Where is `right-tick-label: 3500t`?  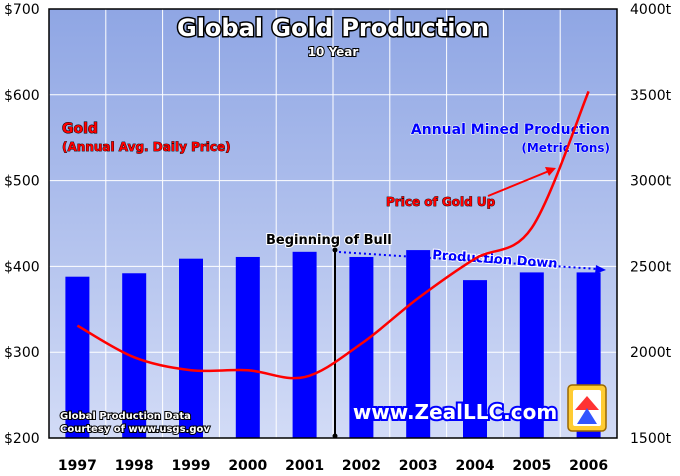 right-tick-label: 3500t is located at coordinates (651, 96).